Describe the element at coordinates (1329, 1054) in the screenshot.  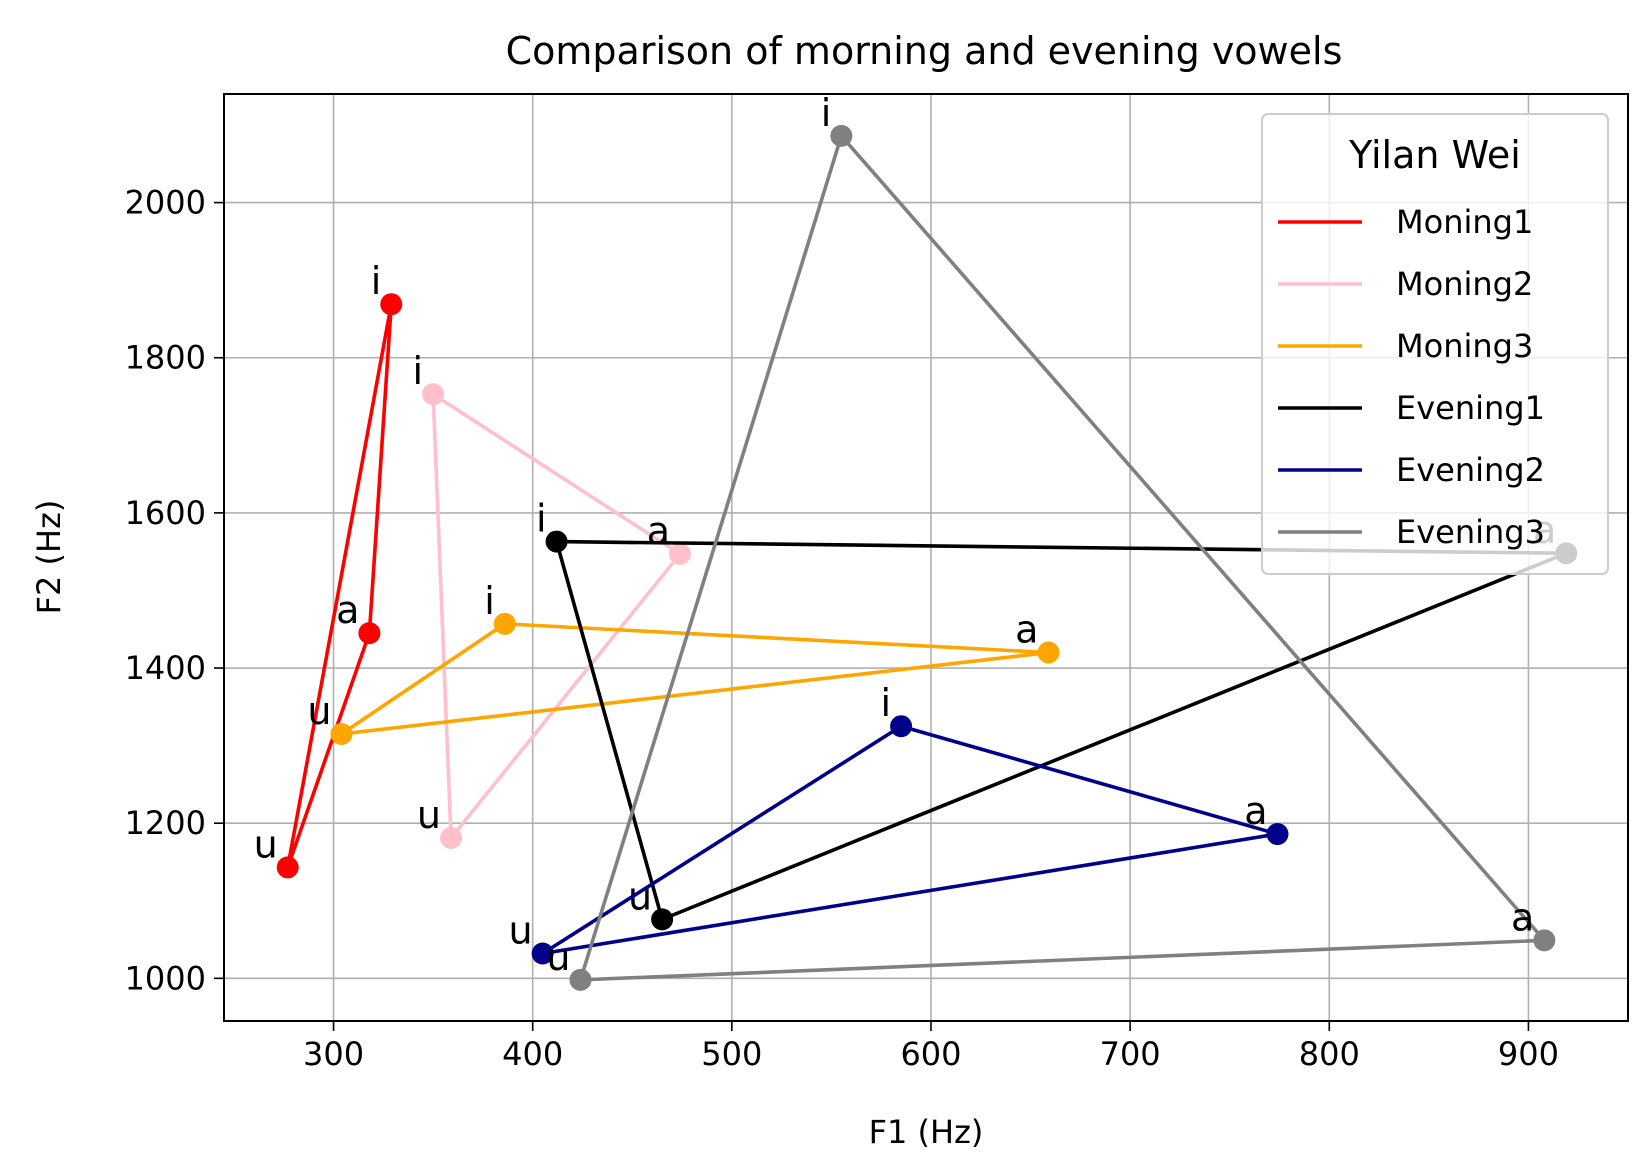
I see `x-tick-label: 800` at that location.